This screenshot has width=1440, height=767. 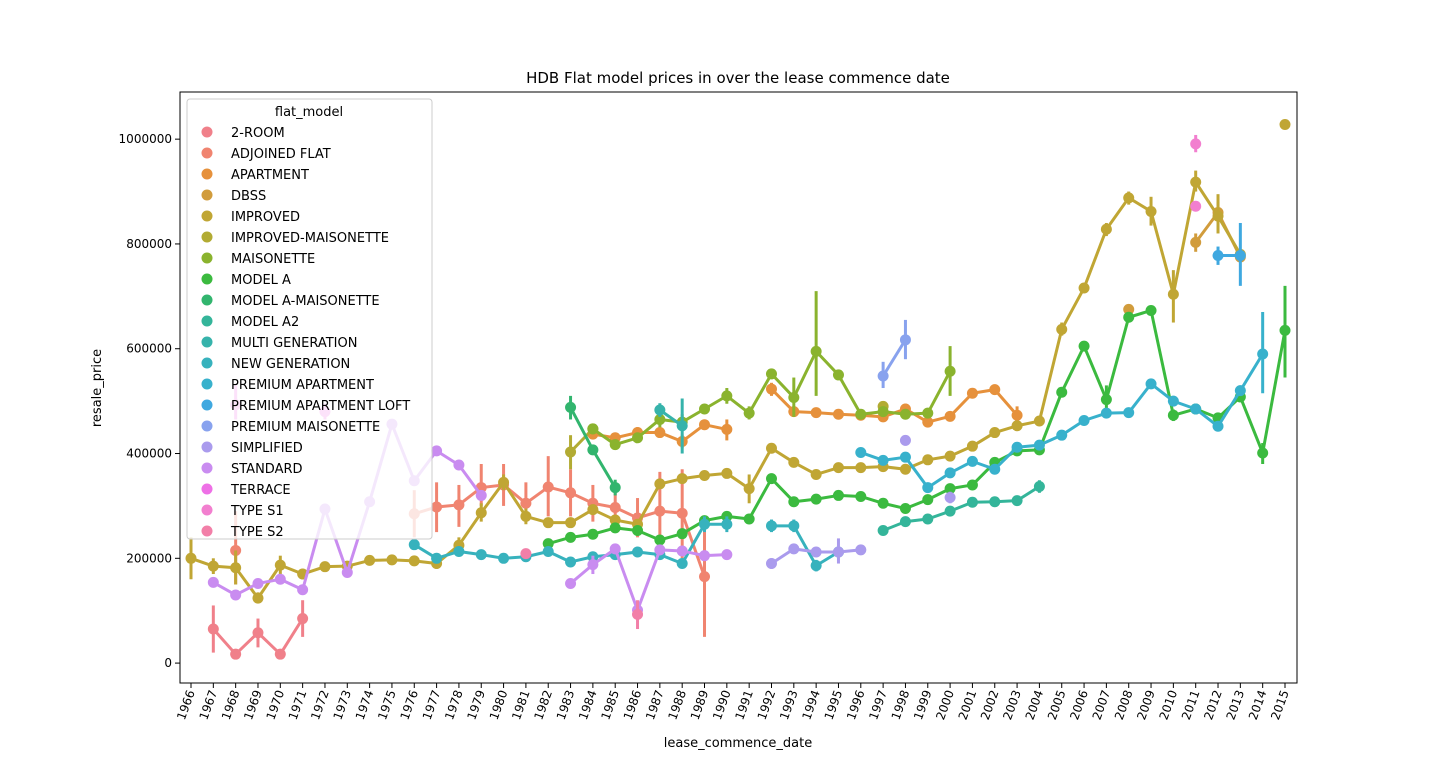 What do you see at coordinates (149, 349) in the screenshot?
I see `y-tick-label: 600000` at bounding box center [149, 349].